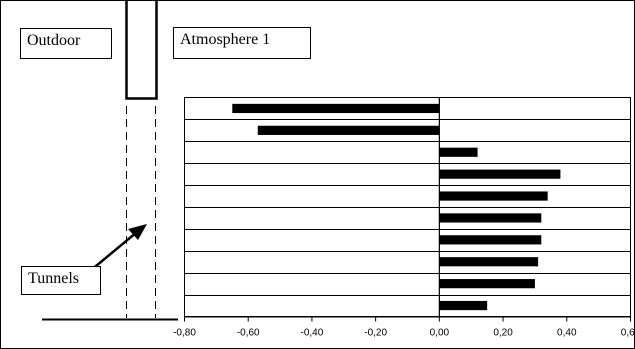 Image resolution: width=635 pixels, height=349 pixels. Describe the element at coordinates (375, 333) in the screenshot. I see `x-tick-label: -0,20` at that location.